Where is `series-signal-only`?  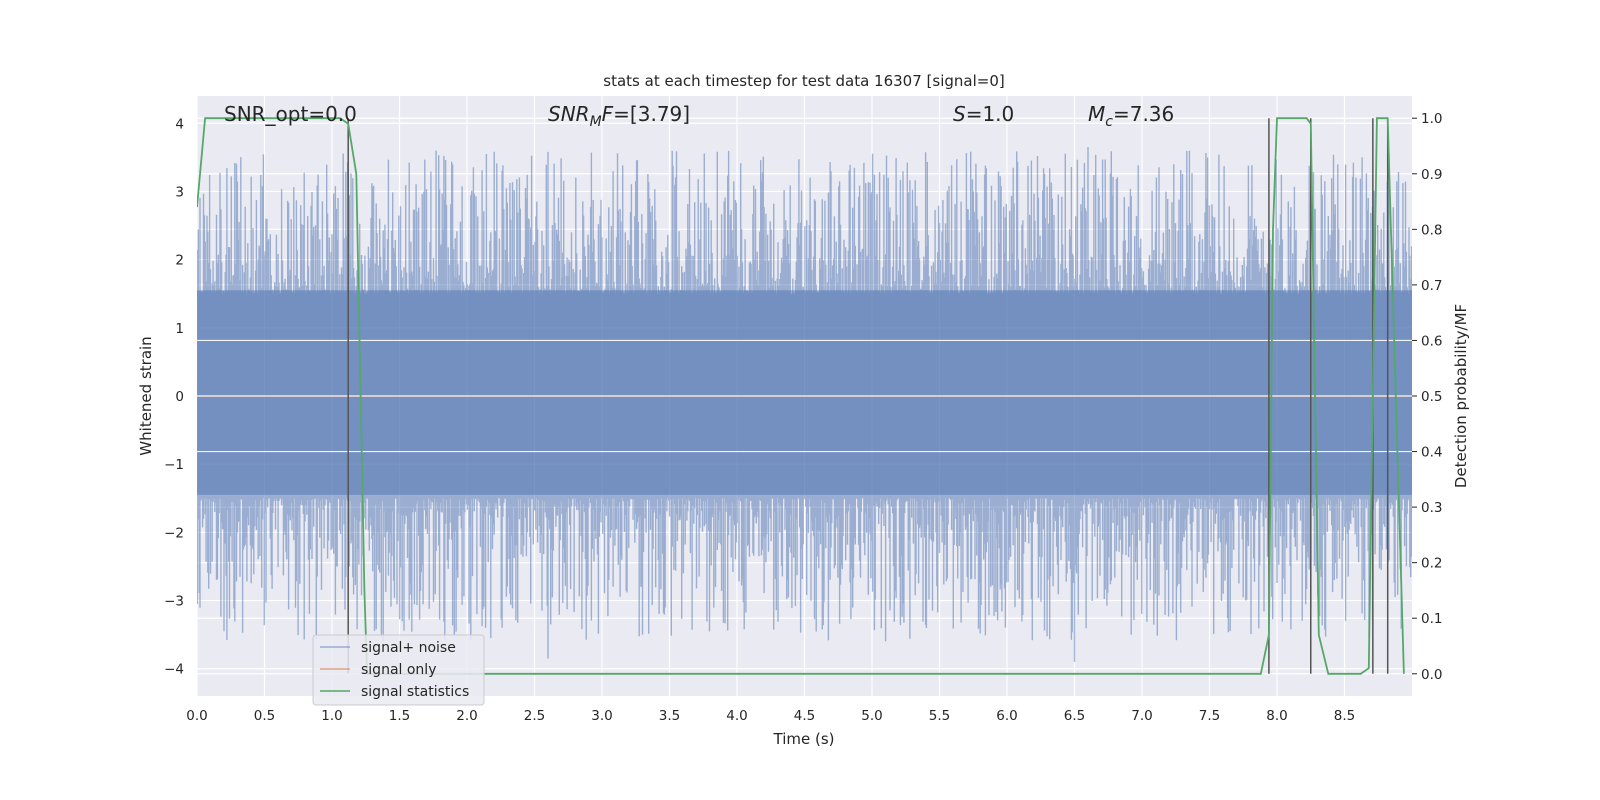
series-signal-only is located at coordinates (804, 396).